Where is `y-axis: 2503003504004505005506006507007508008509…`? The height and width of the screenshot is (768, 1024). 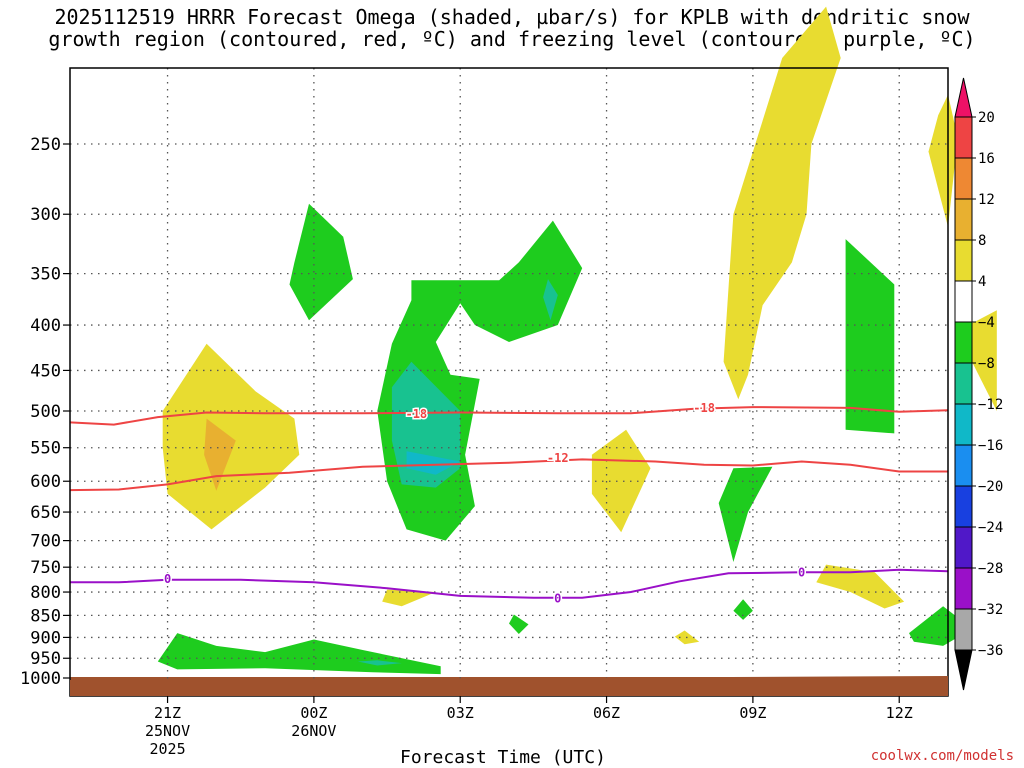 y-axis: 2503003504004505005506006507007508008509… is located at coordinates (45, 412).